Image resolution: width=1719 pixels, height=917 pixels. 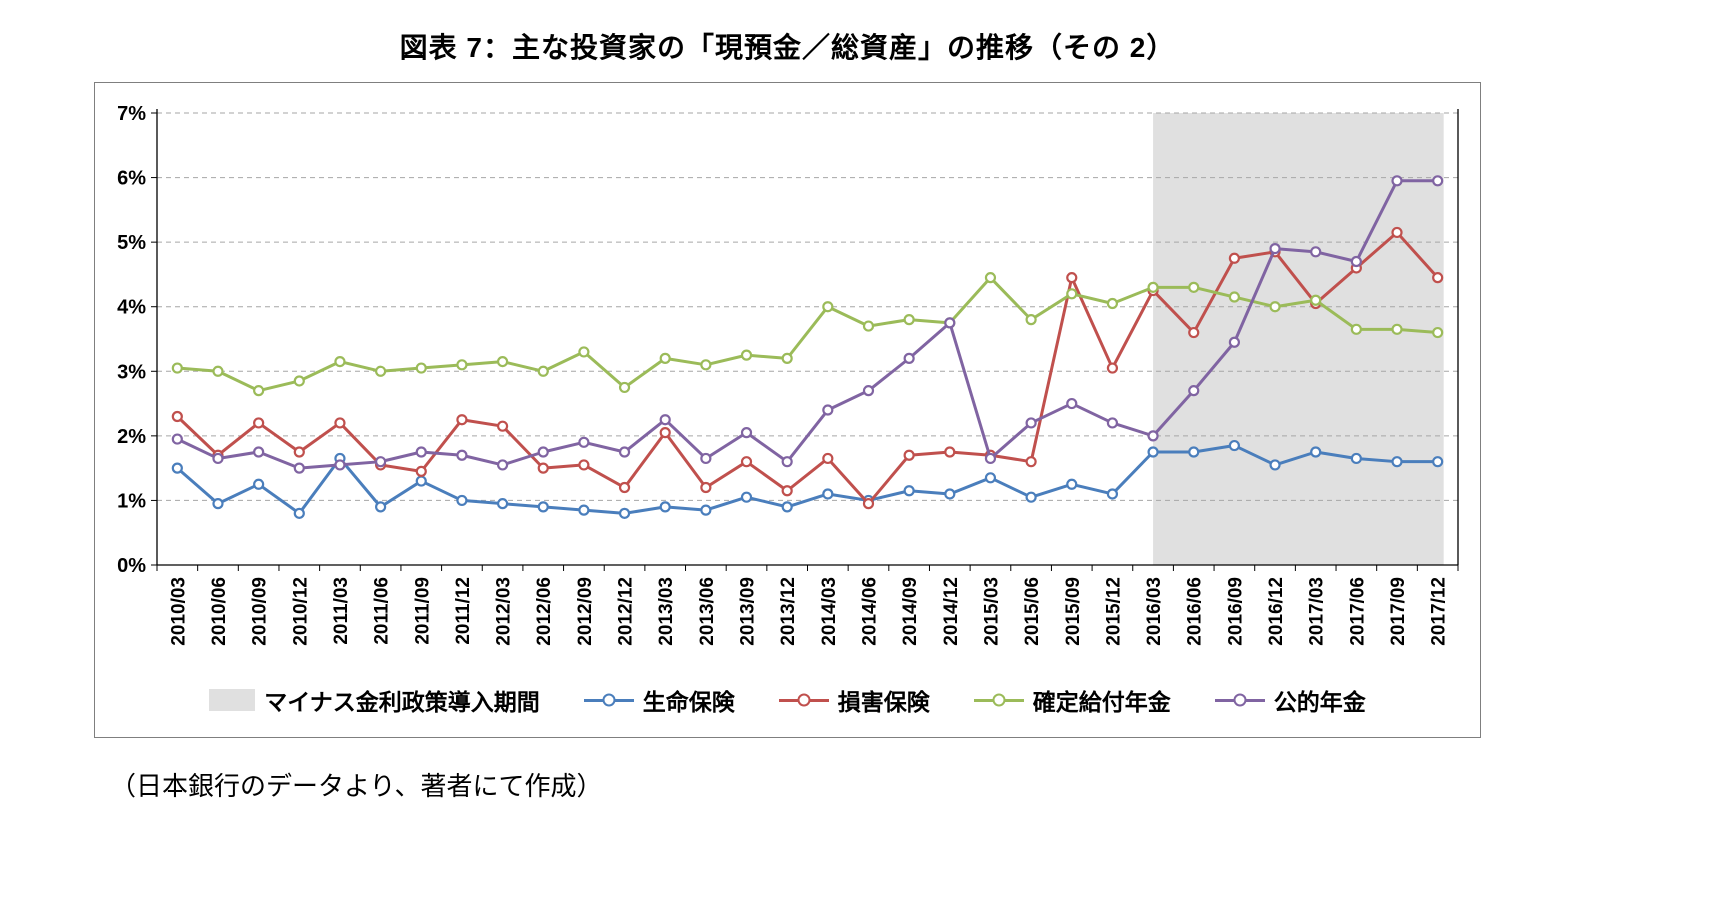 What do you see at coordinates (585, 611) in the screenshot?
I see `x-tick-label: 2012/09` at bounding box center [585, 611].